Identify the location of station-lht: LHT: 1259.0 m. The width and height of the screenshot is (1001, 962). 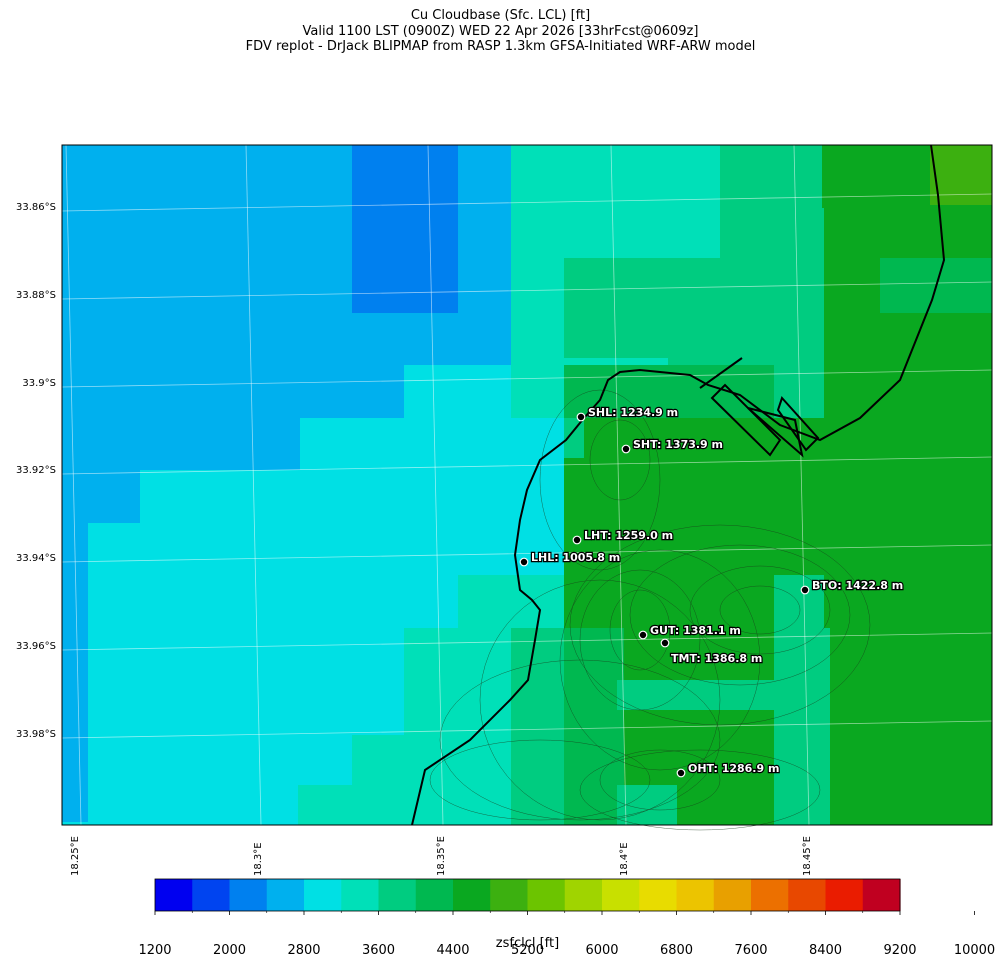
(623, 536).